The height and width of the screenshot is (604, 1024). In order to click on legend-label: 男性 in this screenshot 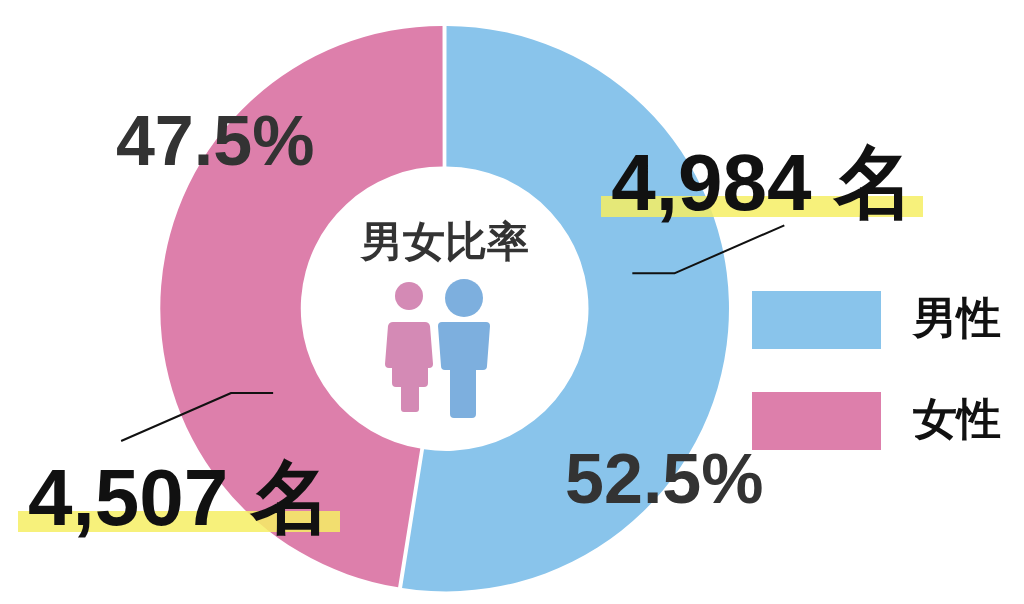, I will do `click(956, 318)`.